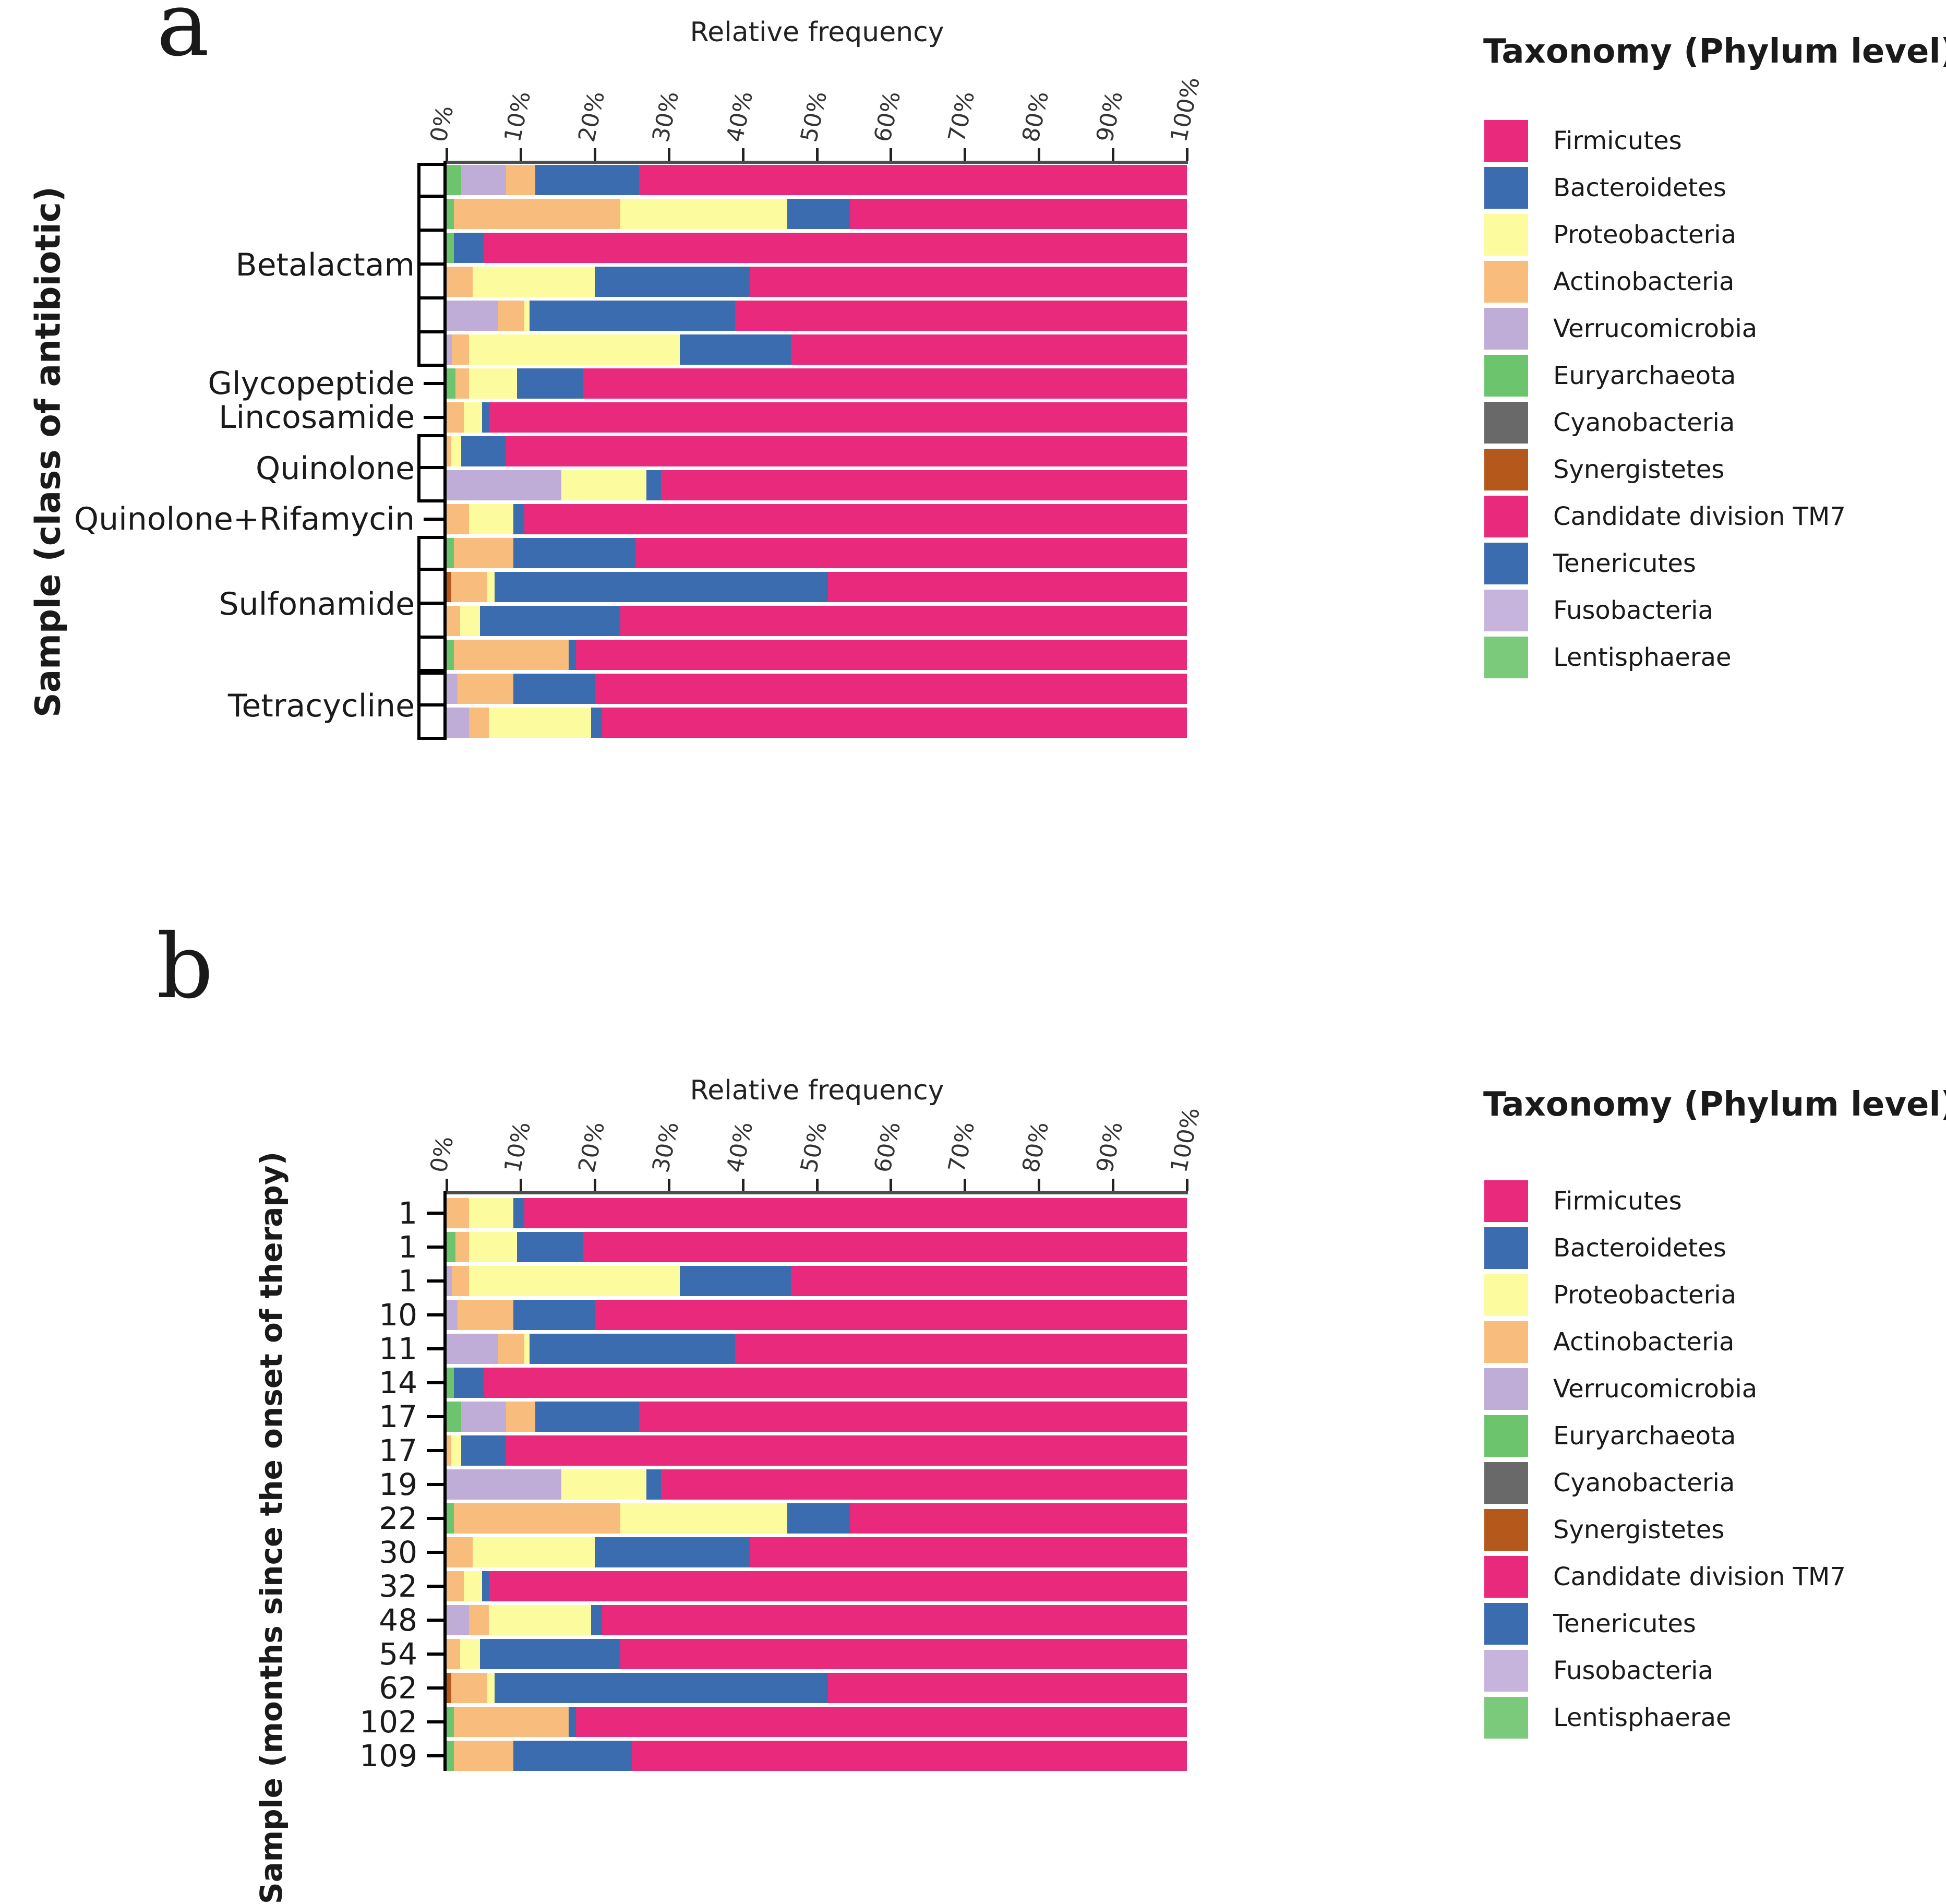 The height and width of the screenshot is (1904, 1946). What do you see at coordinates (325, 264) in the screenshot?
I see `group-label: Betalactam` at bounding box center [325, 264].